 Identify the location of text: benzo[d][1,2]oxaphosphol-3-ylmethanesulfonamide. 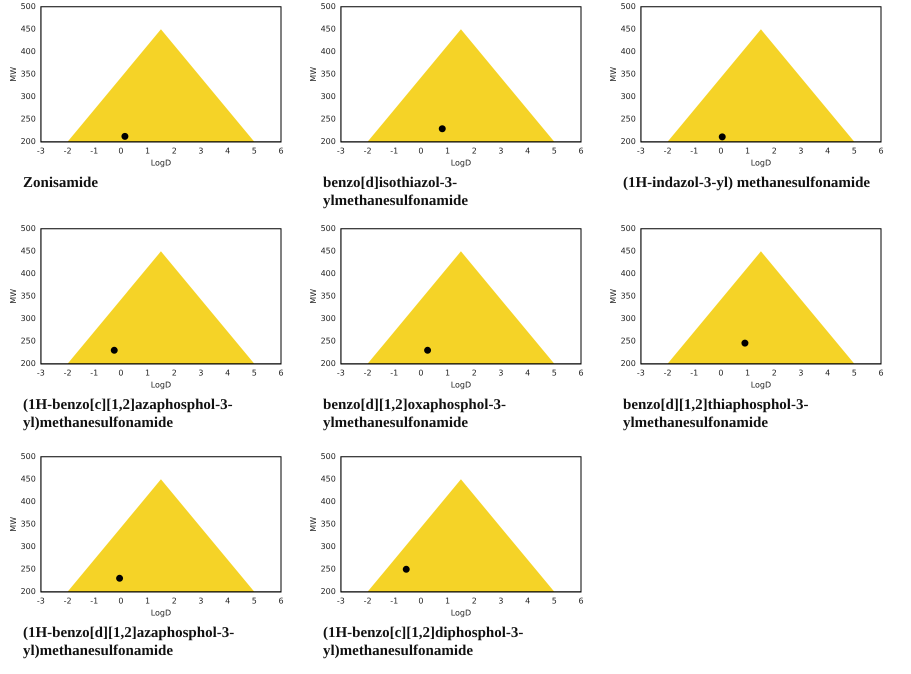
(415, 414).